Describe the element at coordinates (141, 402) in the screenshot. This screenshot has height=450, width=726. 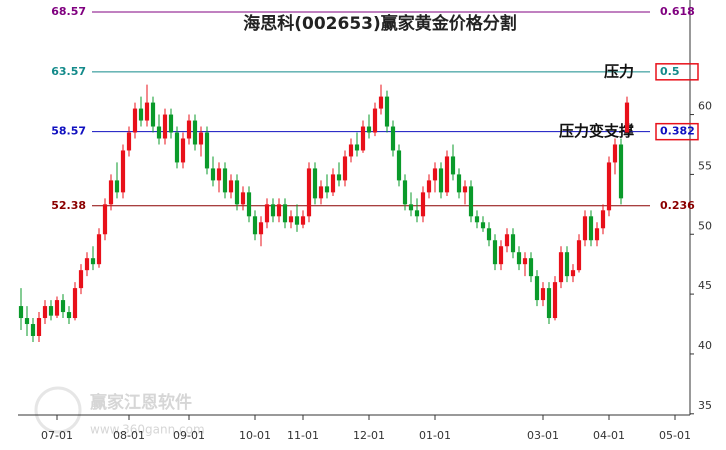
I see `watermark: 赢家江恩软件` at that location.